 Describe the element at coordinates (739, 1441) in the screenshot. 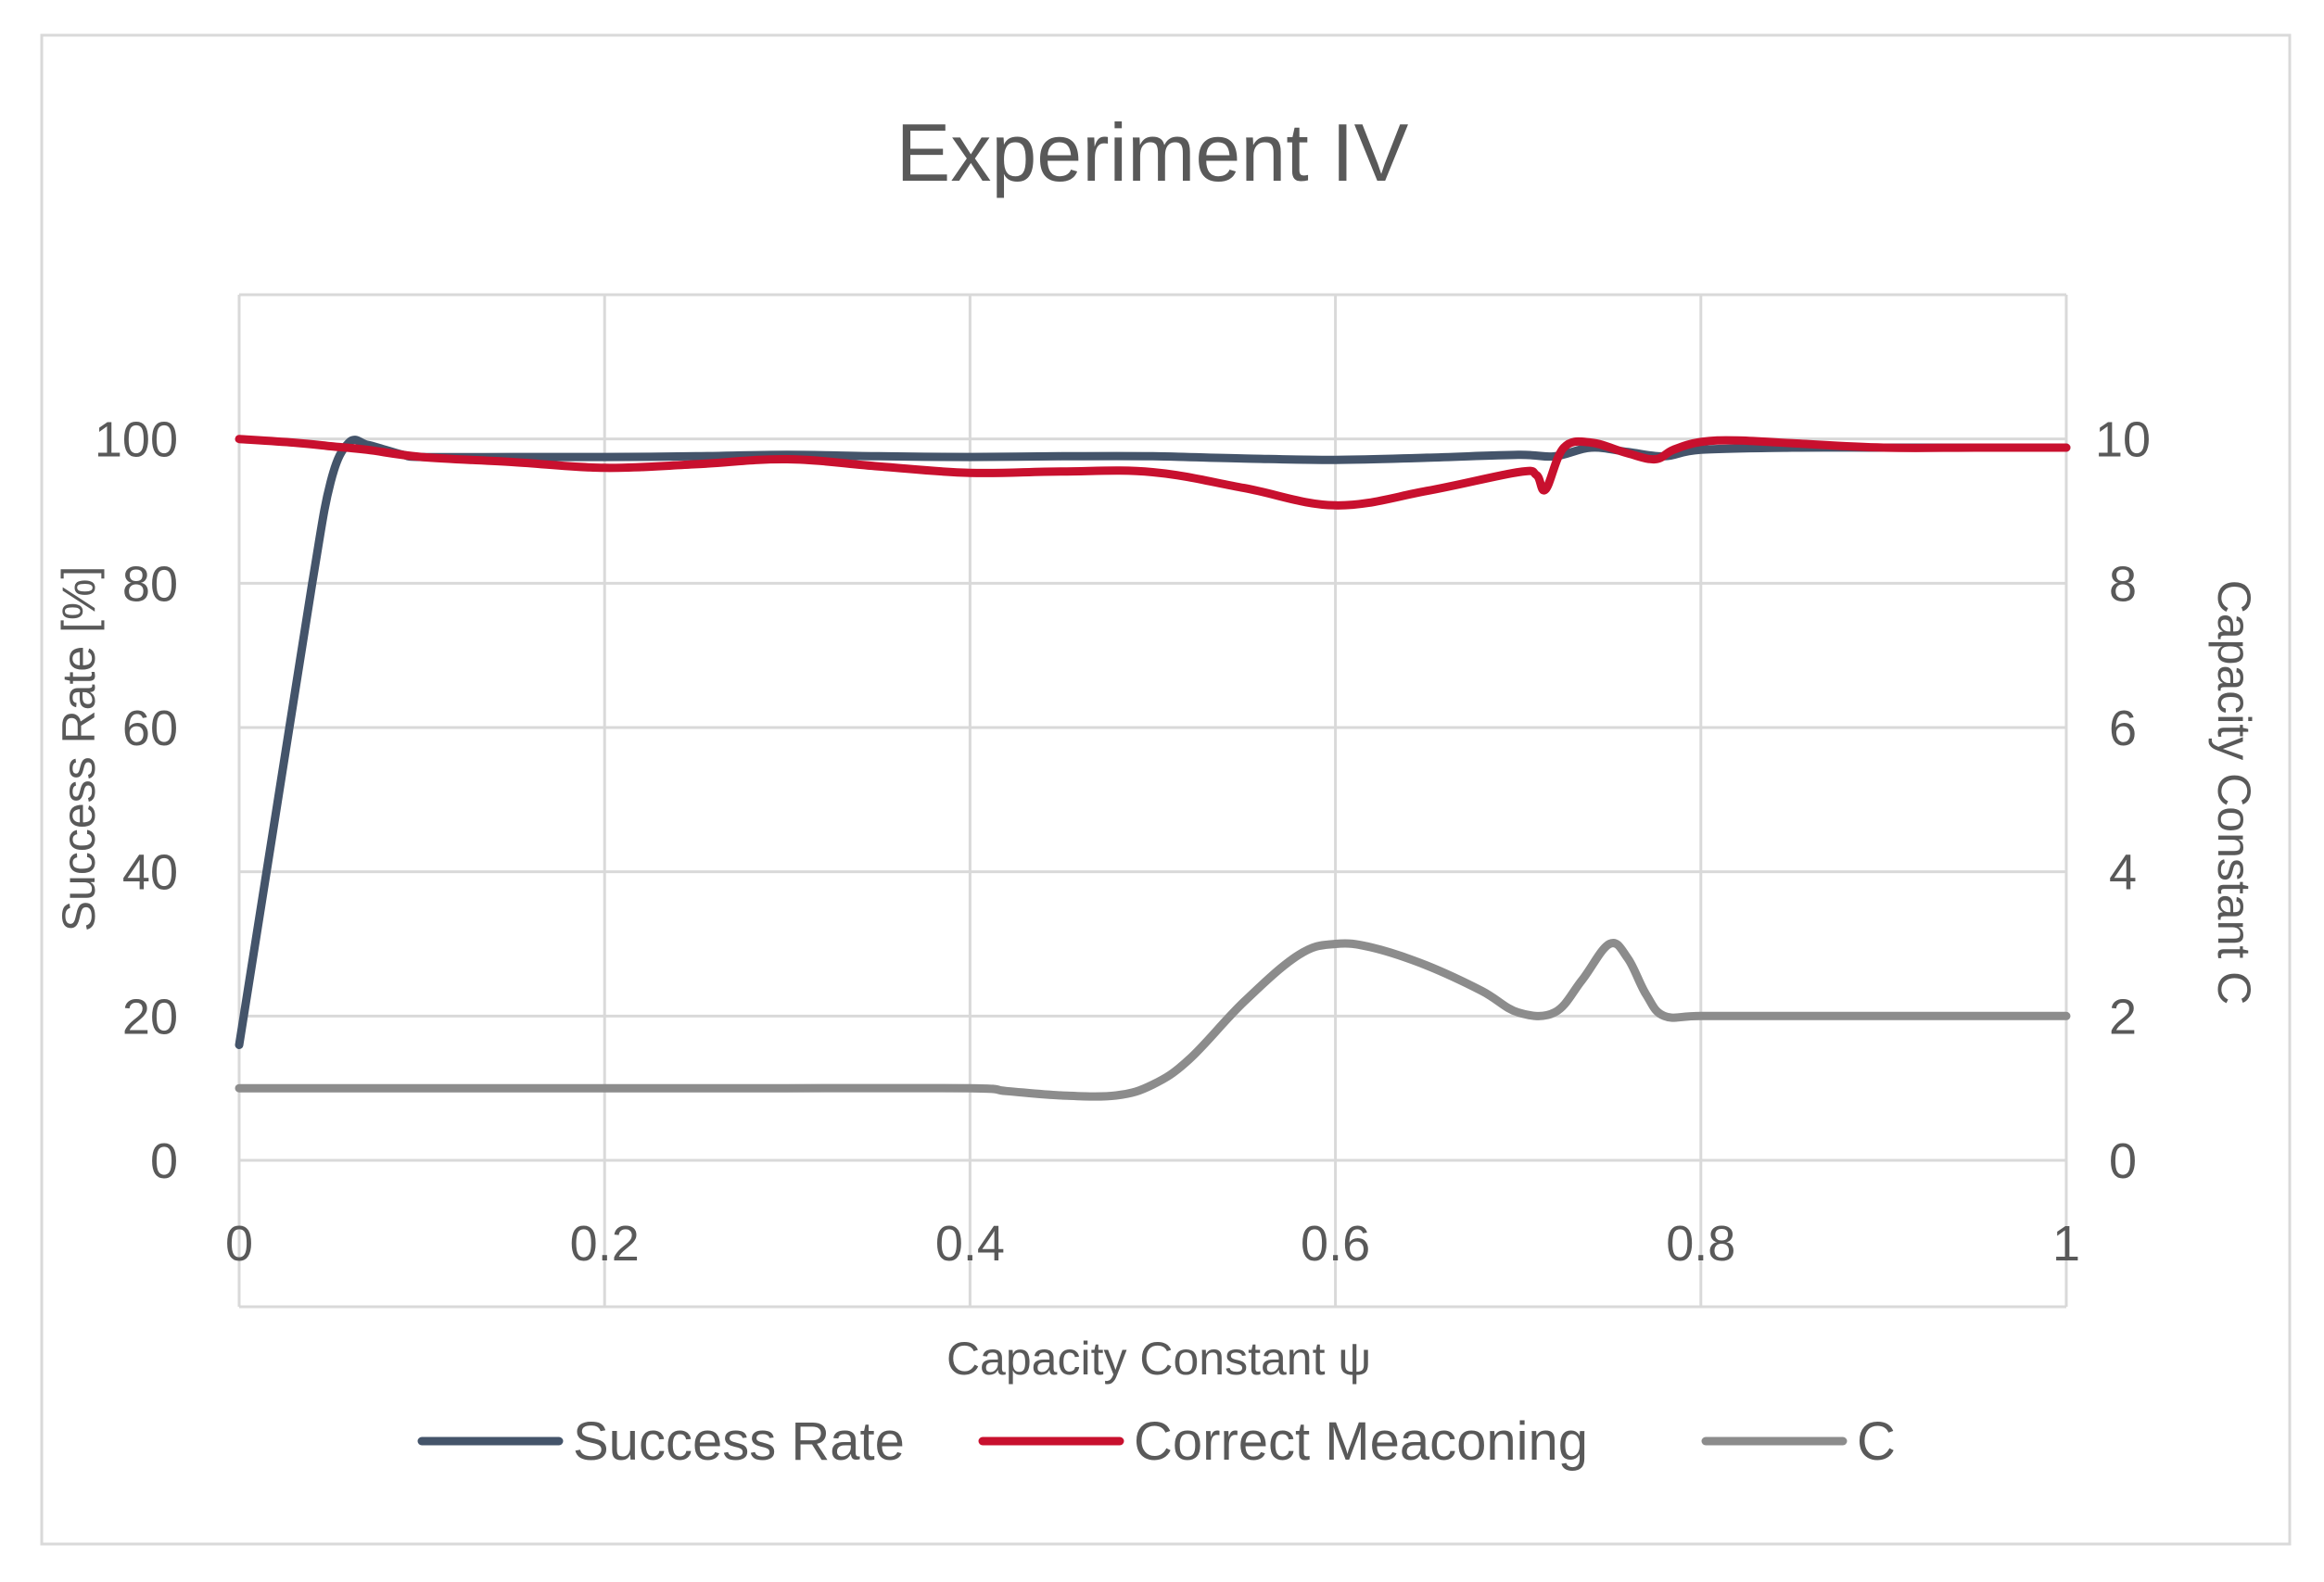

I see `legend-label-success-rate: Success Rate` at that location.